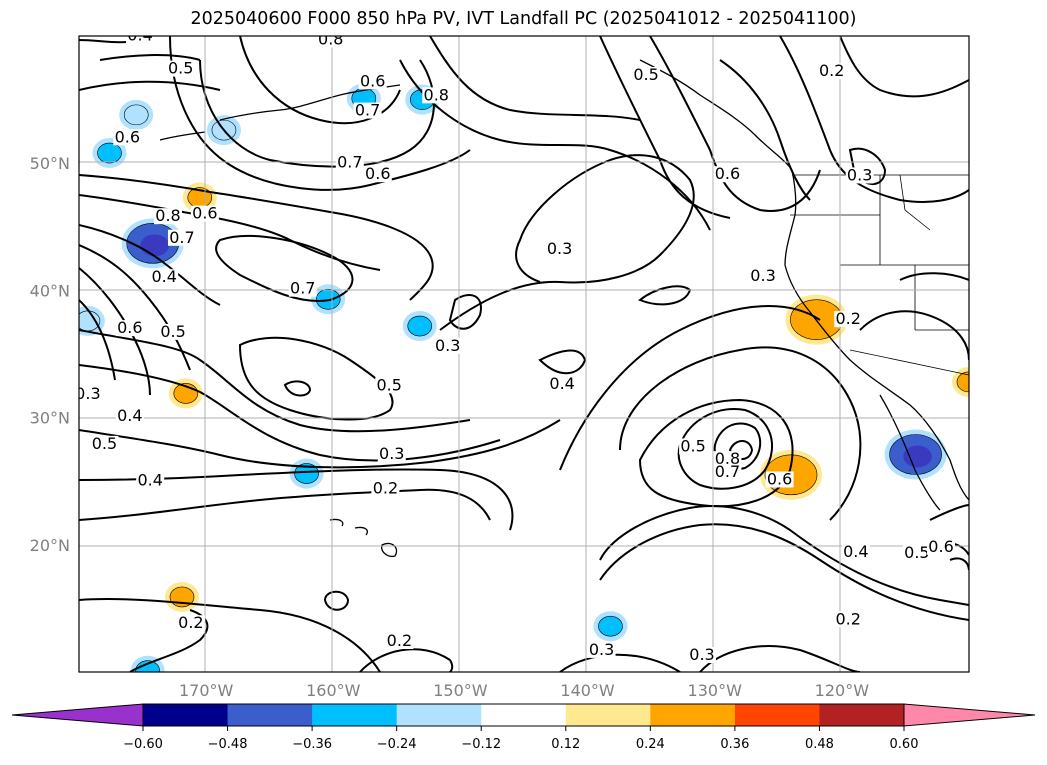  Describe the element at coordinates (228, 744) in the screenshot. I see `colorbar-tick-label: −0.48` at that location.